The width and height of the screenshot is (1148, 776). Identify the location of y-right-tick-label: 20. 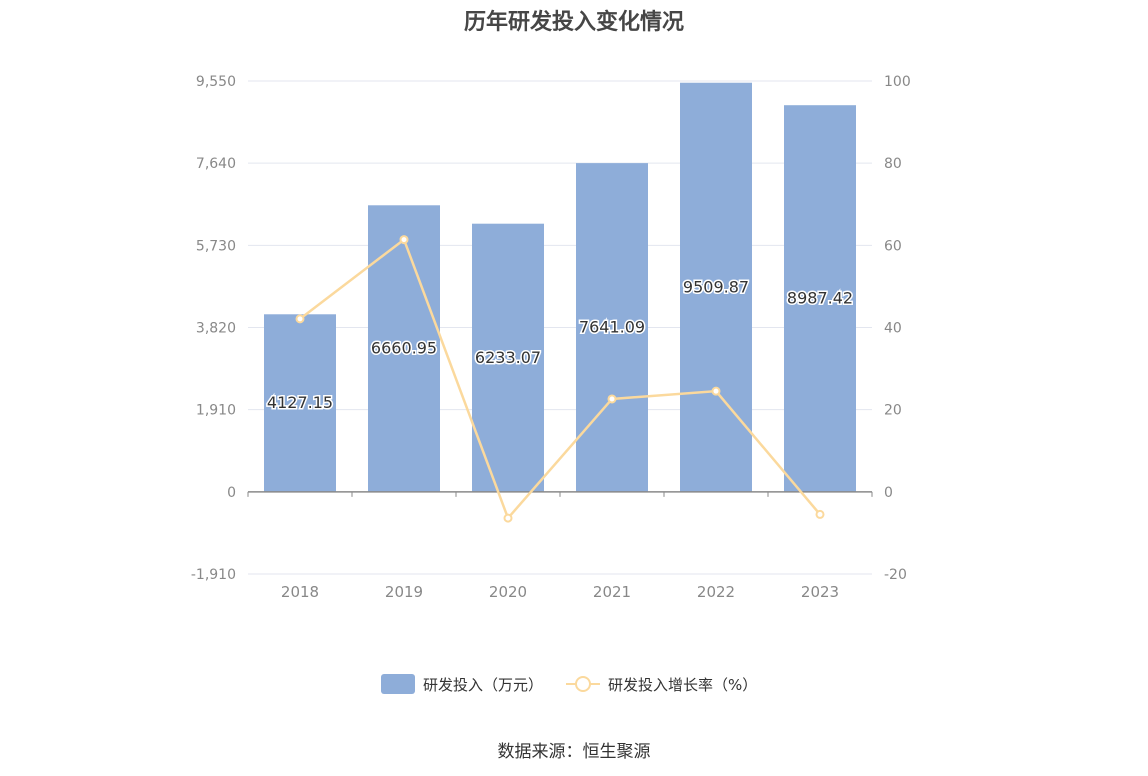
(893, 411).